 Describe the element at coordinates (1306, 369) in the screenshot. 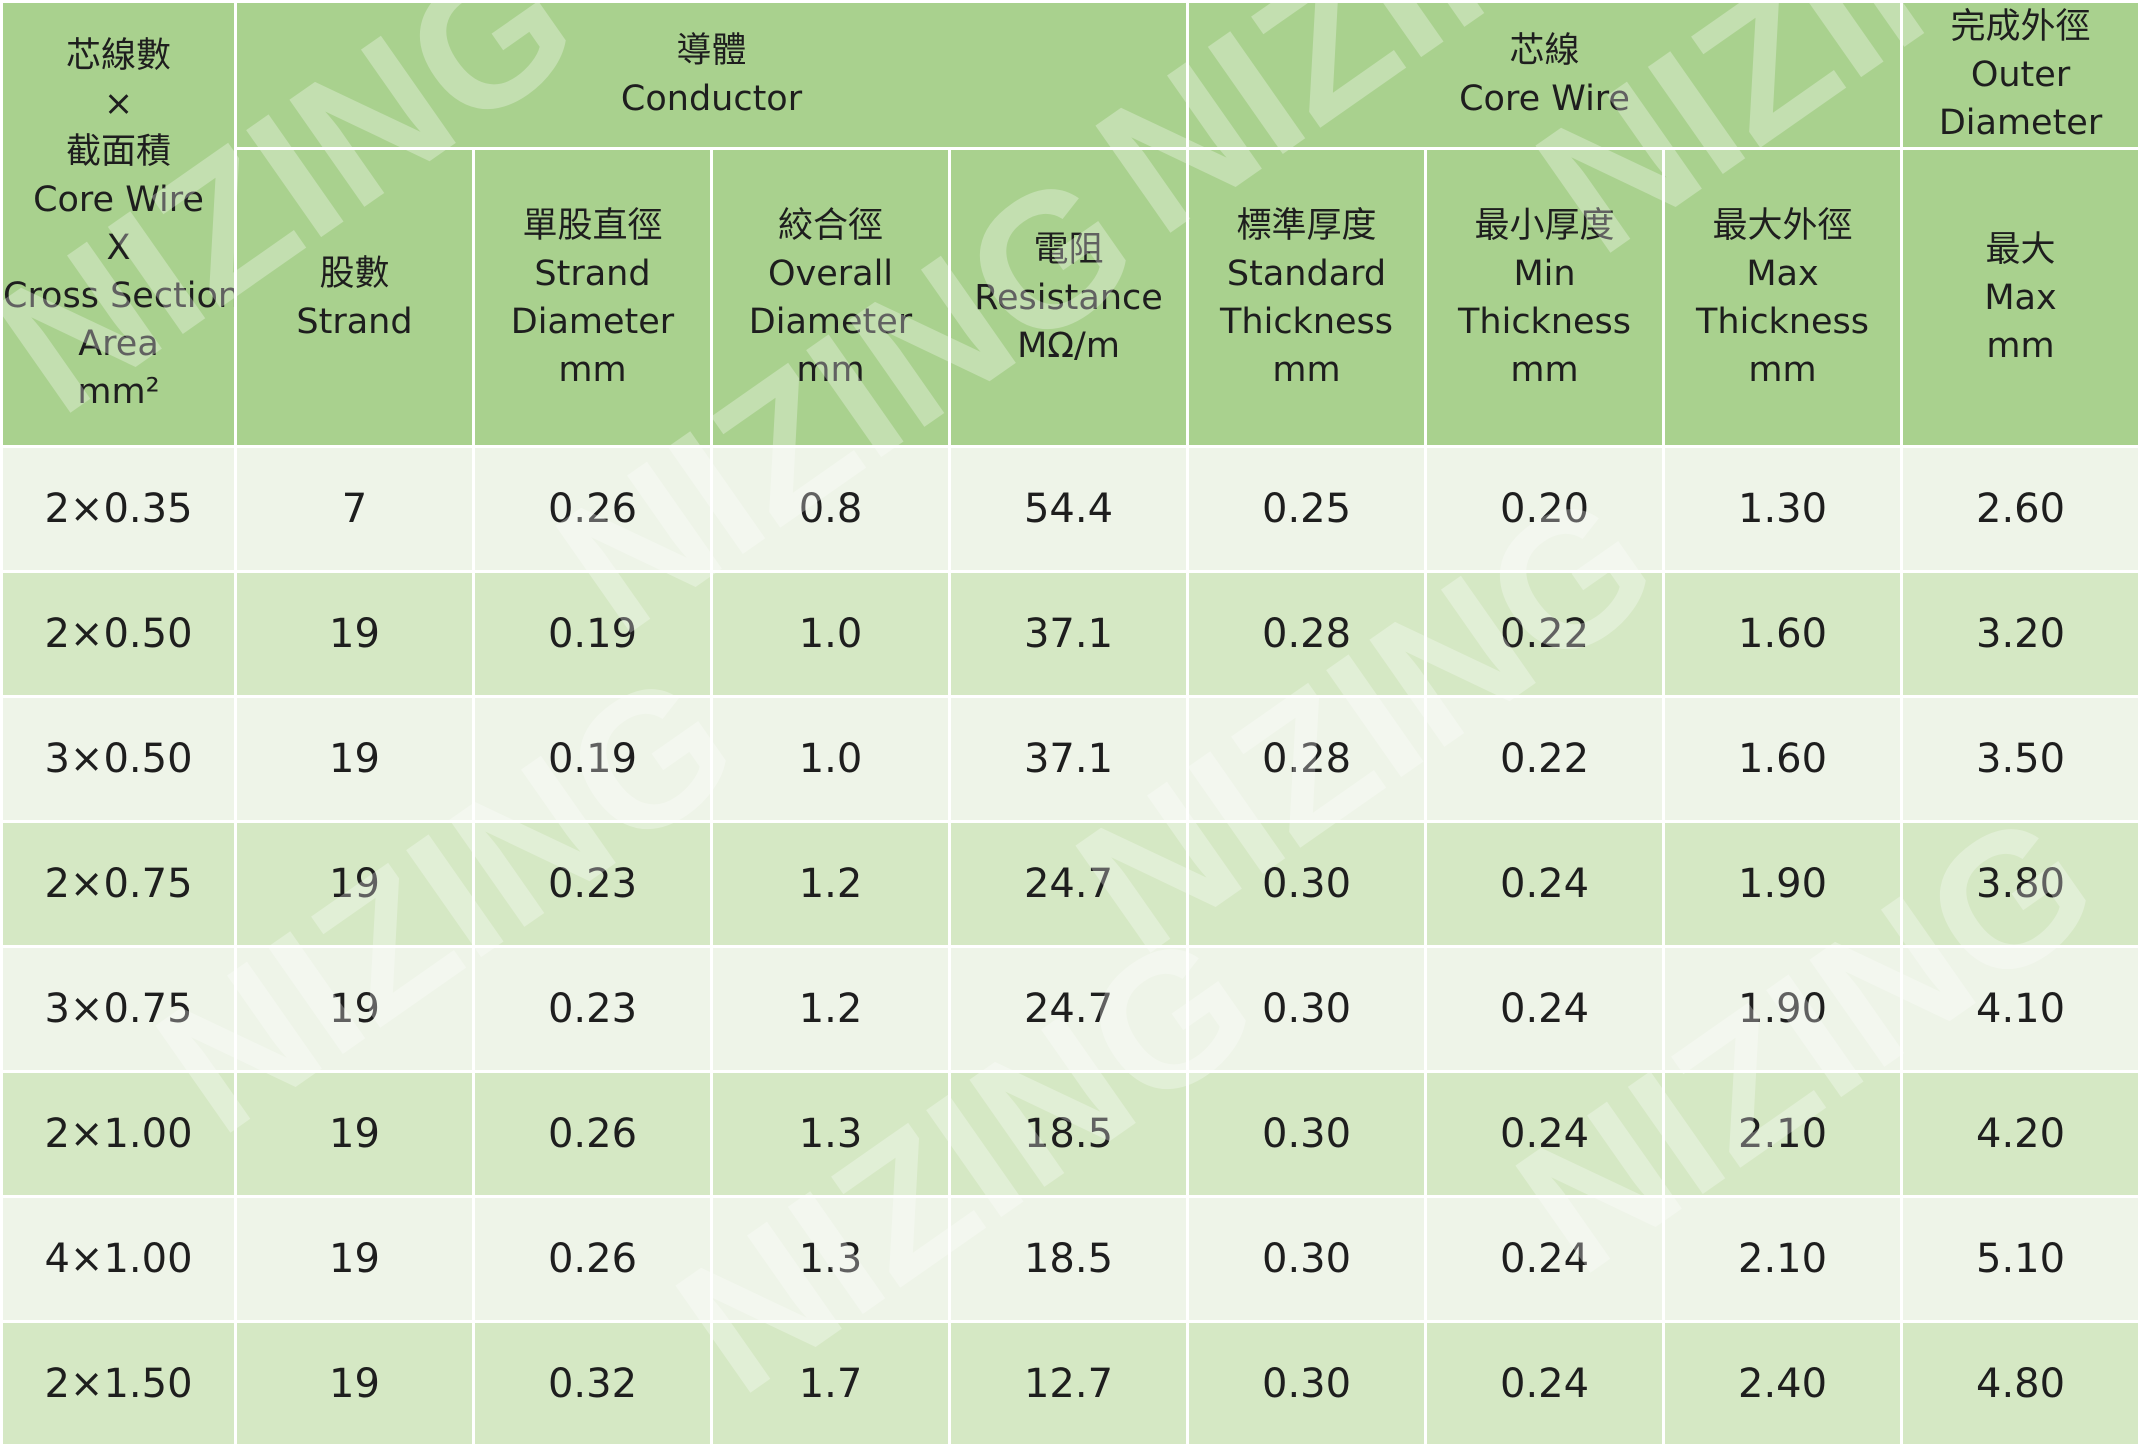

I see `header-standard-thickness-unit: mm` at that location.